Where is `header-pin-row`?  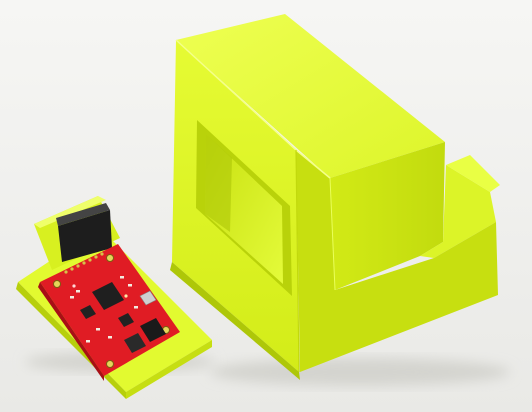 header-pin-row is located at coordinates (84, 263).